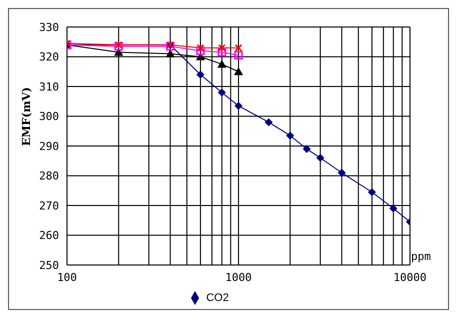  Describe the element at coordinates (49, 146) in the screenshot. I see `y-tick-label: 290` at that location.